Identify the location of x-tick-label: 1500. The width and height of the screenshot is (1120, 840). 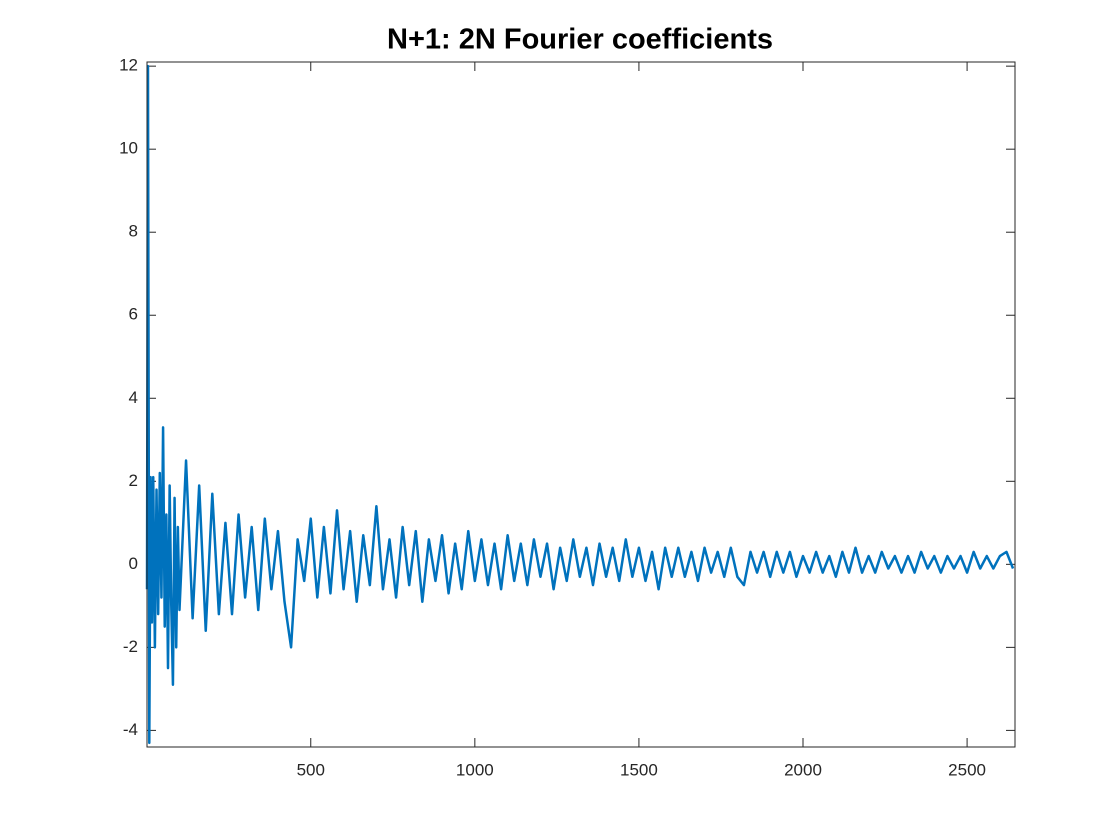
(639, 769).